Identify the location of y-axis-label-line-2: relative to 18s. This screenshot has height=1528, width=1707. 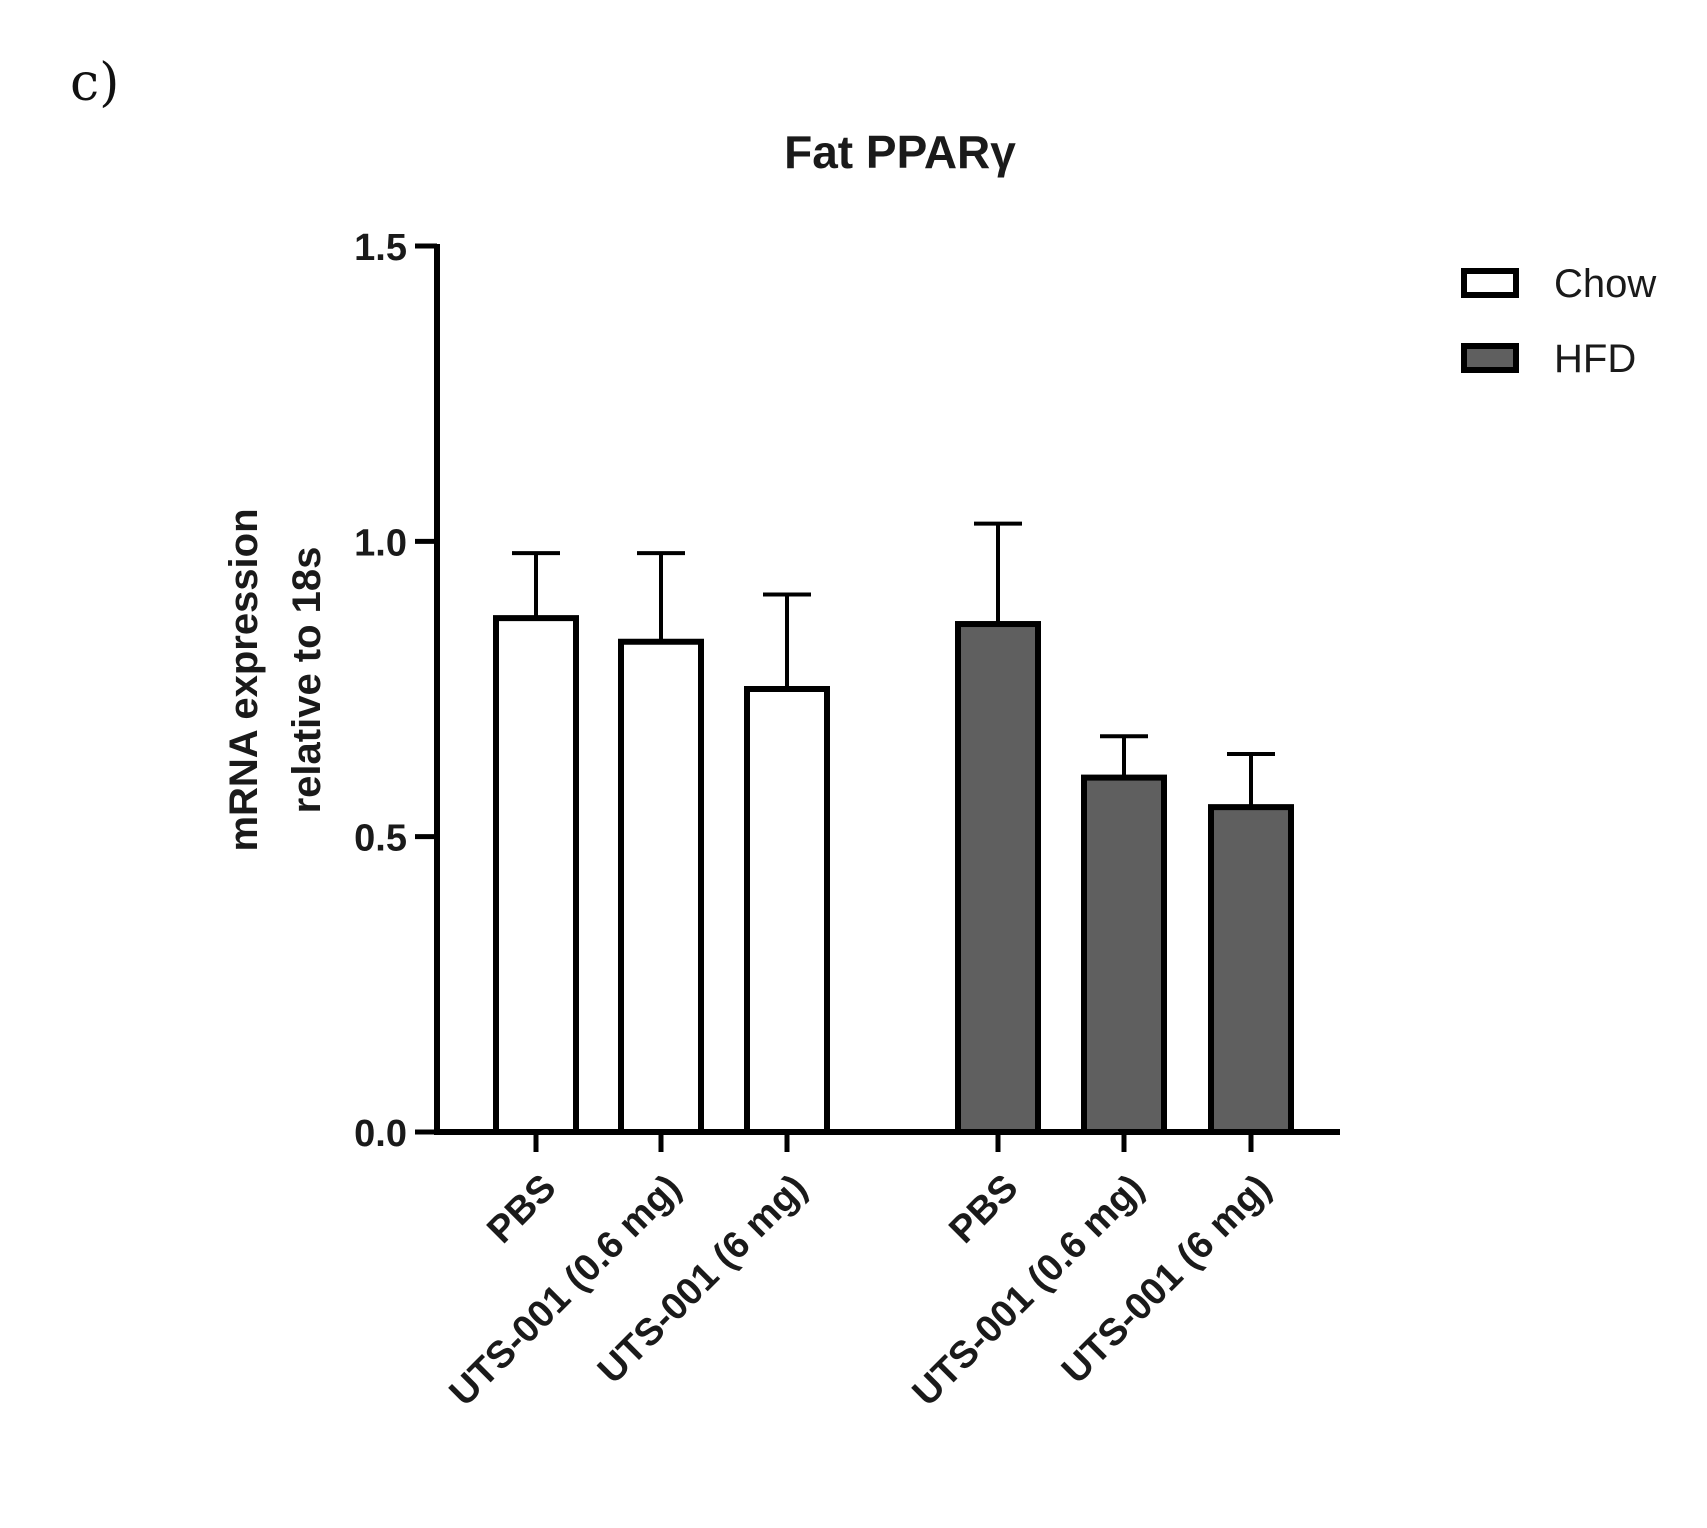
(307, 680).